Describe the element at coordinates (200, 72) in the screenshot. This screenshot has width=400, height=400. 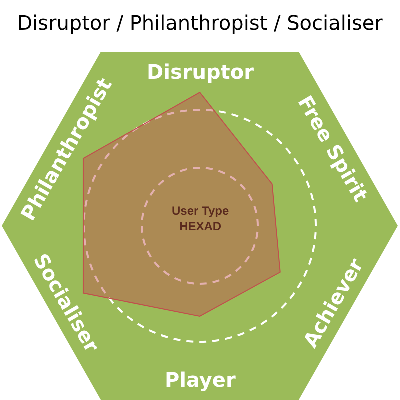
I see `spoke-label: Disruptor` at that location.